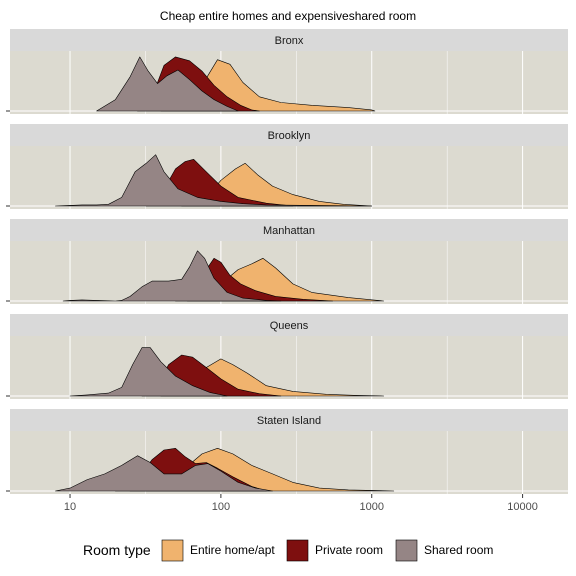 The width and height of the screenshot is (576, 576). Describe the element at coordinates (289, 367) in the screenshot. I see `panel-background` at that location.